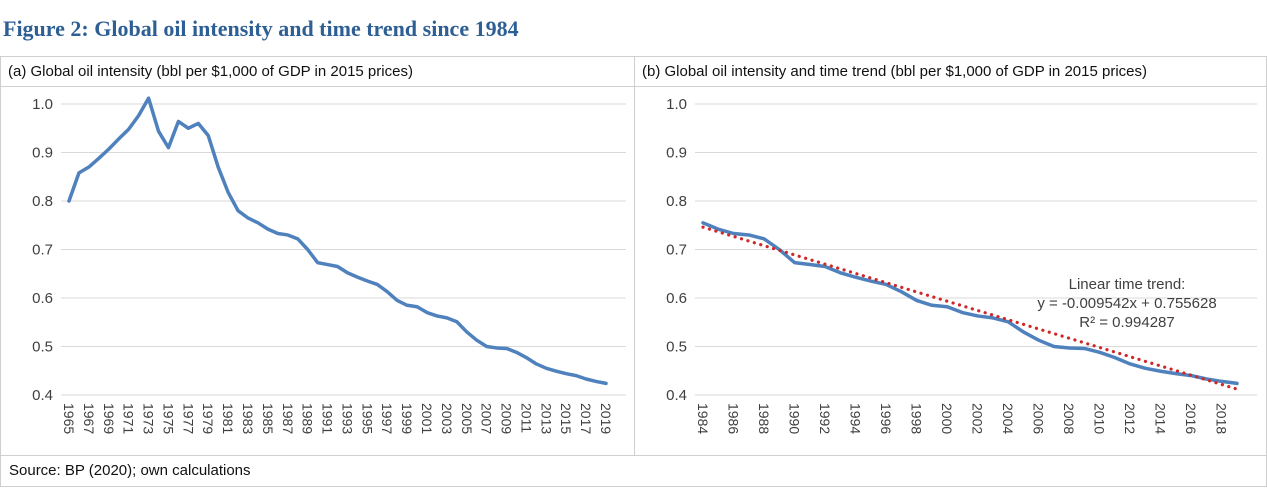 The image size is (1267, 503). I want to click on x-tick-label: 1973, so click(149, 418).